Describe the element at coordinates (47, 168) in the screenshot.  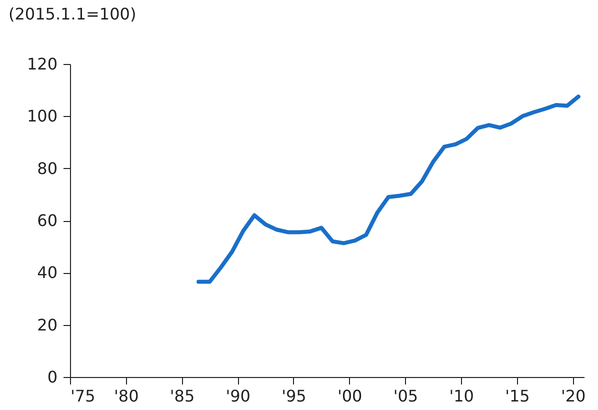
I see `y-tick-label: 80` at that location.